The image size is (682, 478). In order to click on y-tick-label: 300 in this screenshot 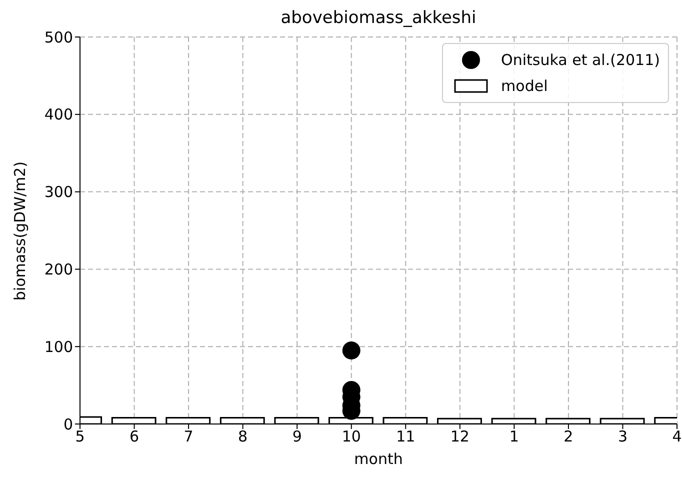, I will do `click(58, 192)`.